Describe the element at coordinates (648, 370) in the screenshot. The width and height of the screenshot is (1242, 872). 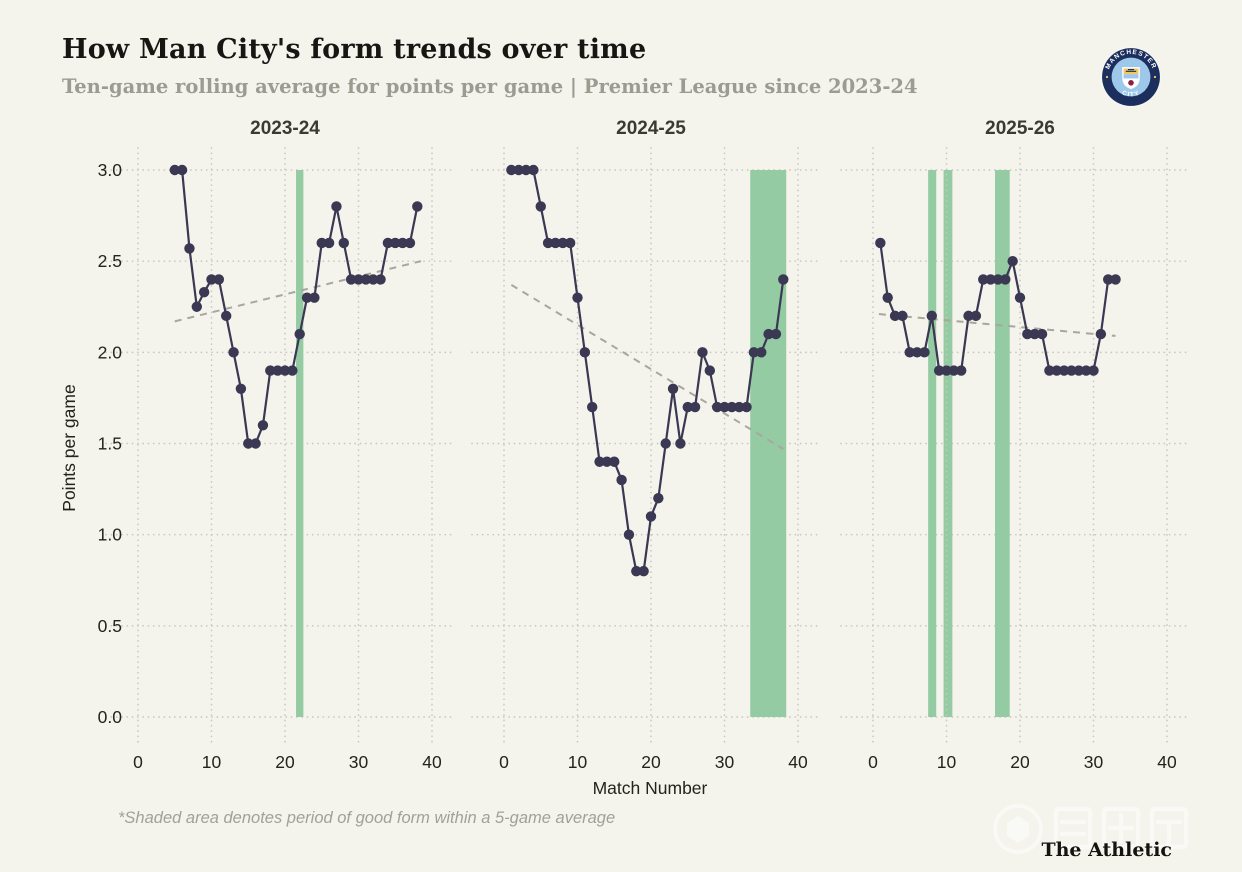
I see `form-line` at that location.